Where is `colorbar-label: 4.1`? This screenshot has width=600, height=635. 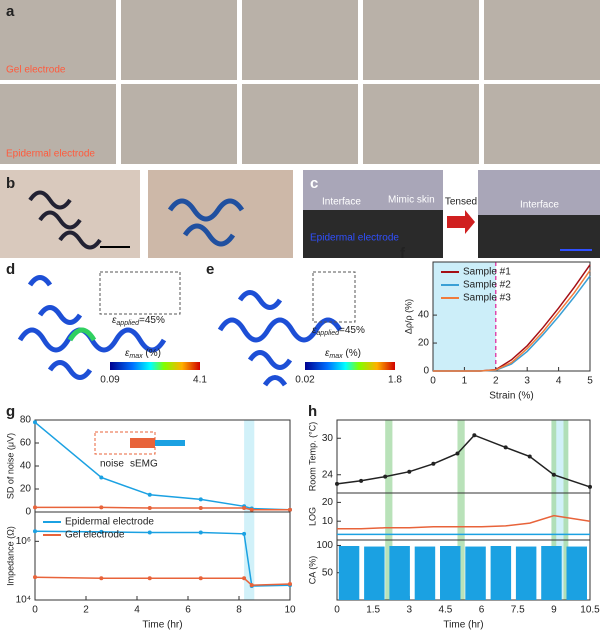
colorbar-label: 4.1 is located at coordinates (200, 380).